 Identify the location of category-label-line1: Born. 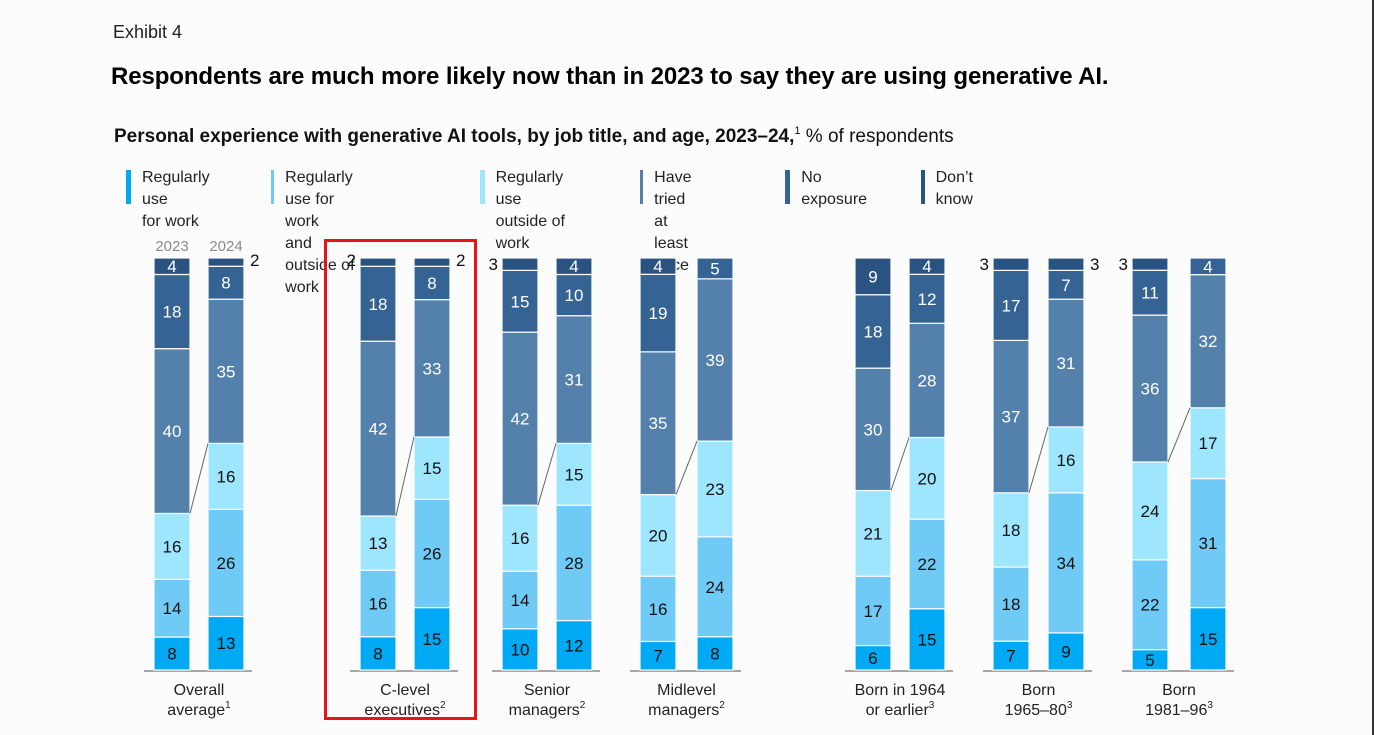
(1039, 690).